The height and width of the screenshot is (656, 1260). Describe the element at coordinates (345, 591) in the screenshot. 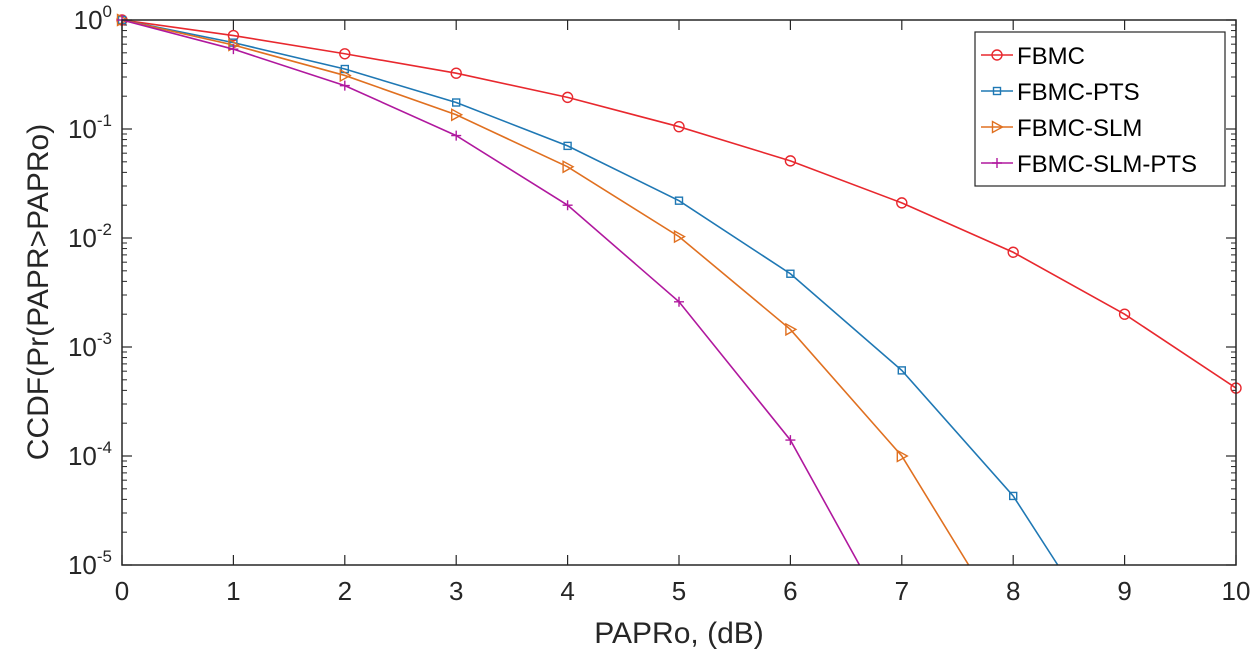

I see `x-tick-label: 2` at that location.